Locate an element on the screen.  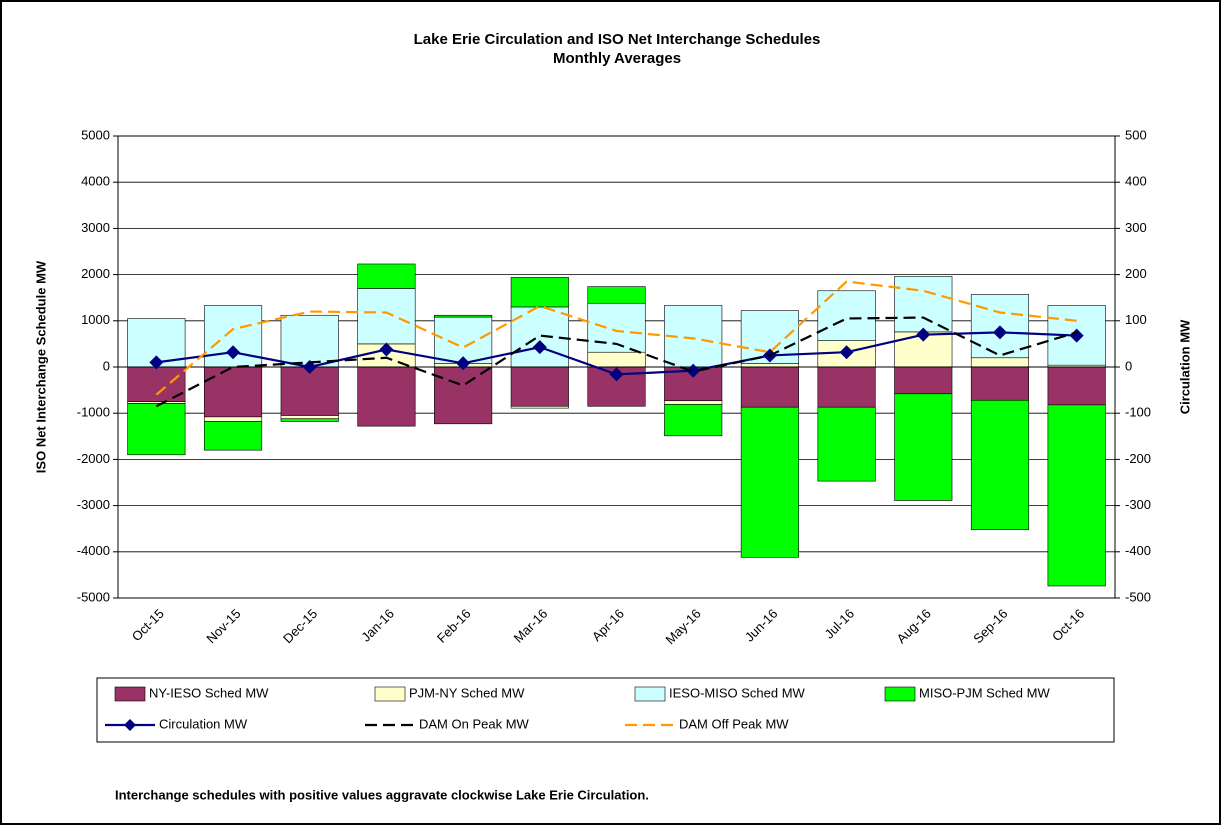
y-tick-label: -1000 is located at coordinates (93, 412).